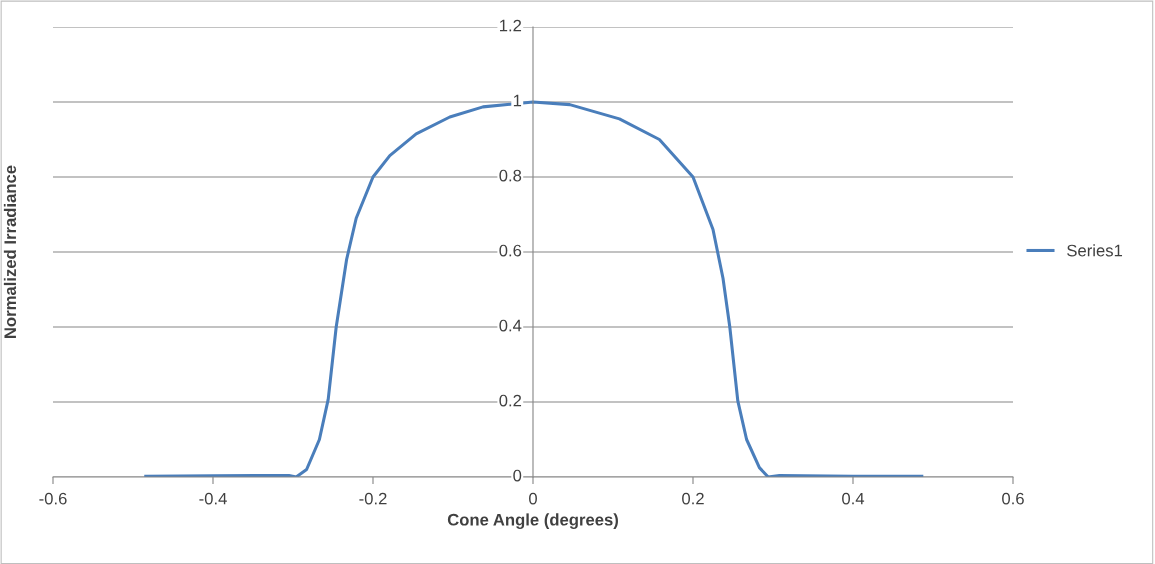 The image size is (1155, 564). Describe the element at coordinates (532, 521) in the screenshot. I see `x-axis-title: Cone Angle (degrees)` at that location.